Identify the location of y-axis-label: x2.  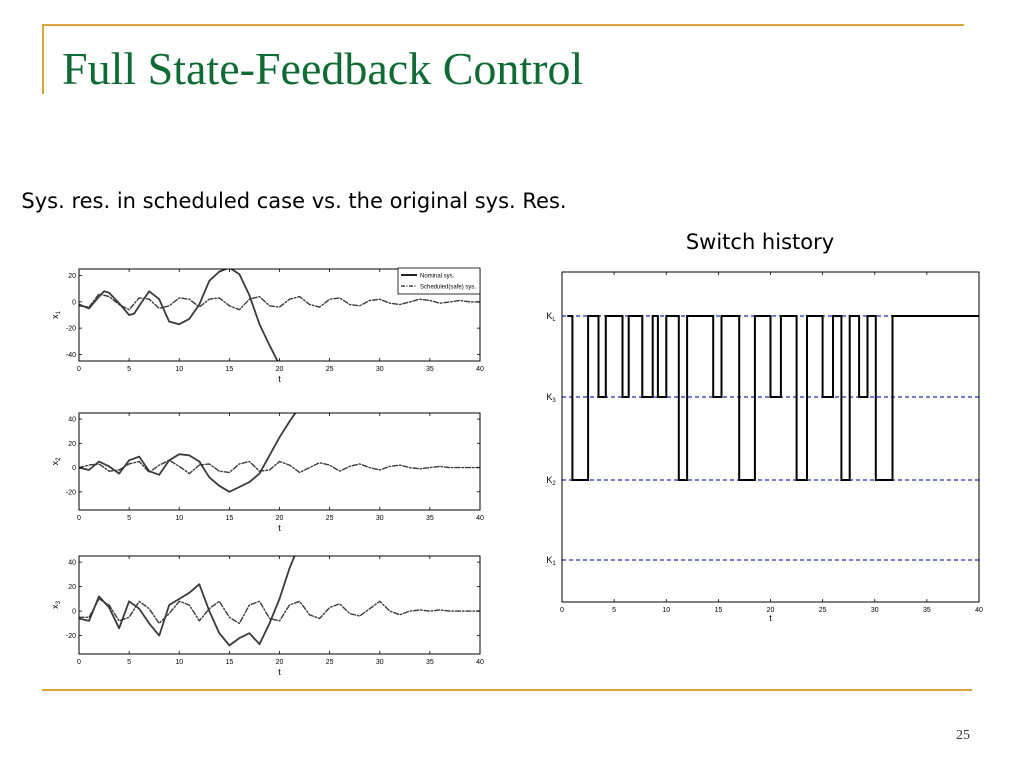
(56, 461).